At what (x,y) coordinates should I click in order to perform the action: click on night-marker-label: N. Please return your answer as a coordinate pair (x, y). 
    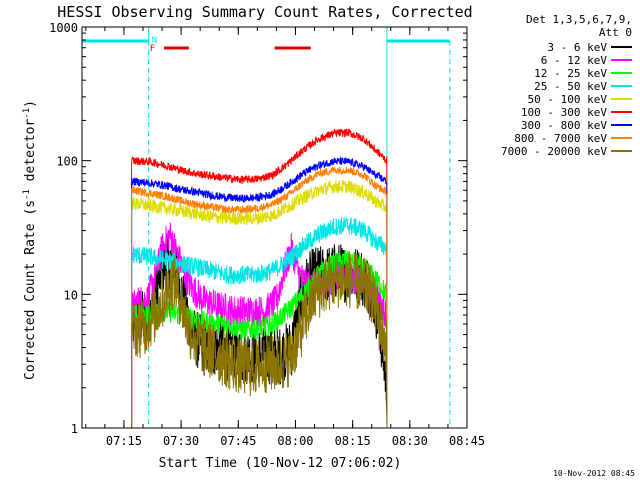
    Looking at the image, I should click on (154, 41).